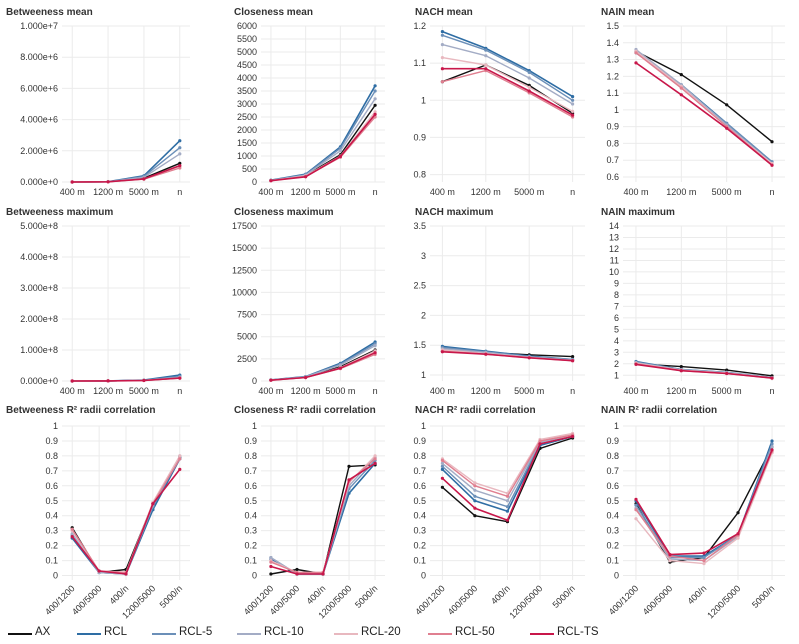 The width and height of the screenshot is (799, 644). Describe the element at coordinates (247, 130) in the screenshot. I see `y-tick-label: 2000` at that location.